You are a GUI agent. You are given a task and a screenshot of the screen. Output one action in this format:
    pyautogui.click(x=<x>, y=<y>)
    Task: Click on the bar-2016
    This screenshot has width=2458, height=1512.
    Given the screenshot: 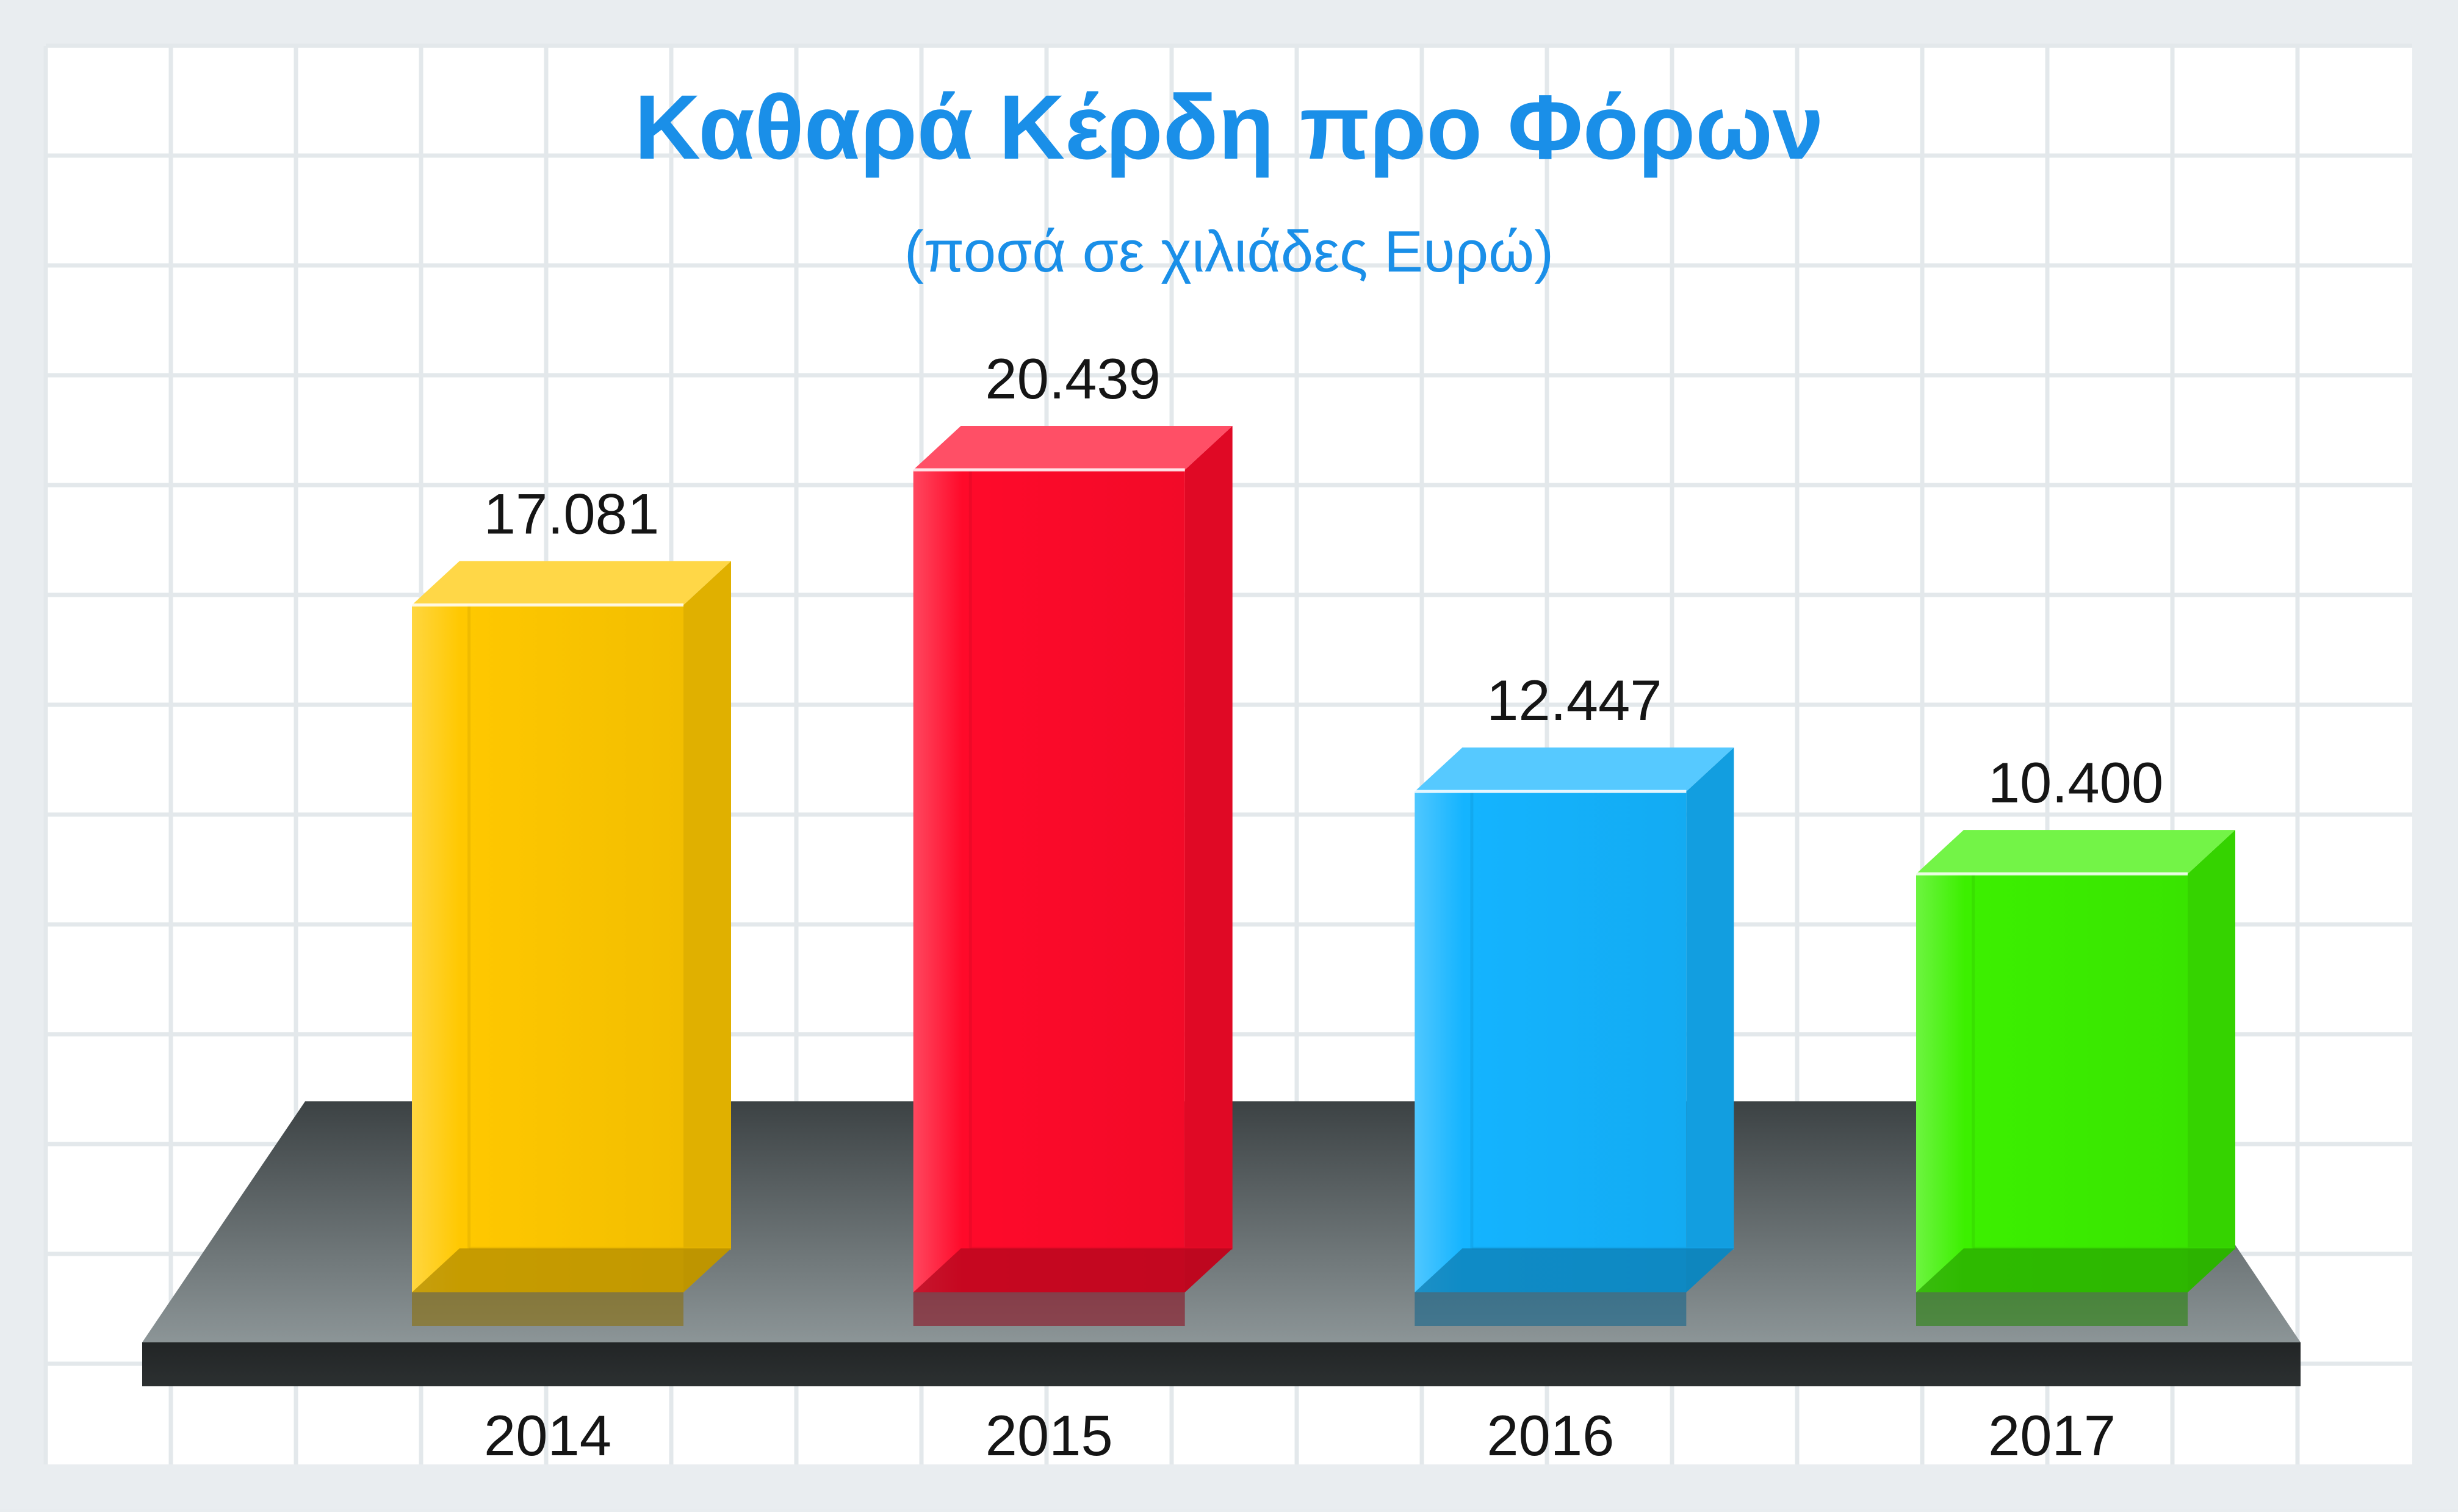 What is the action you would take?
    pyautogui.click(x=1575, y=1036)
    